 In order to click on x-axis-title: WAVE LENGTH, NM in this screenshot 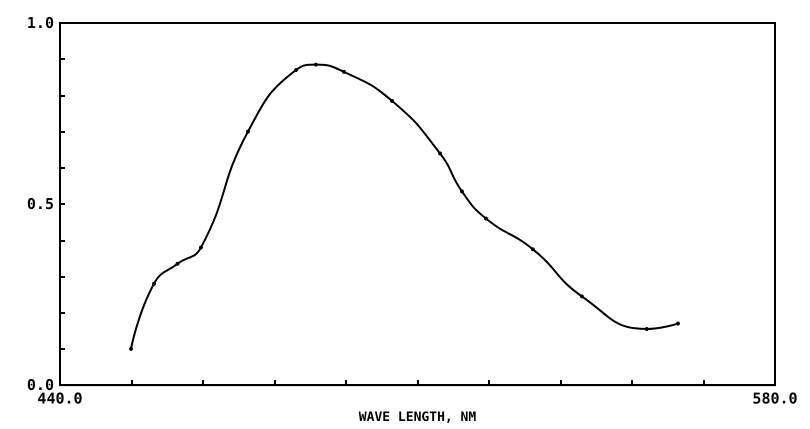, I will do `click(417, 417)`.